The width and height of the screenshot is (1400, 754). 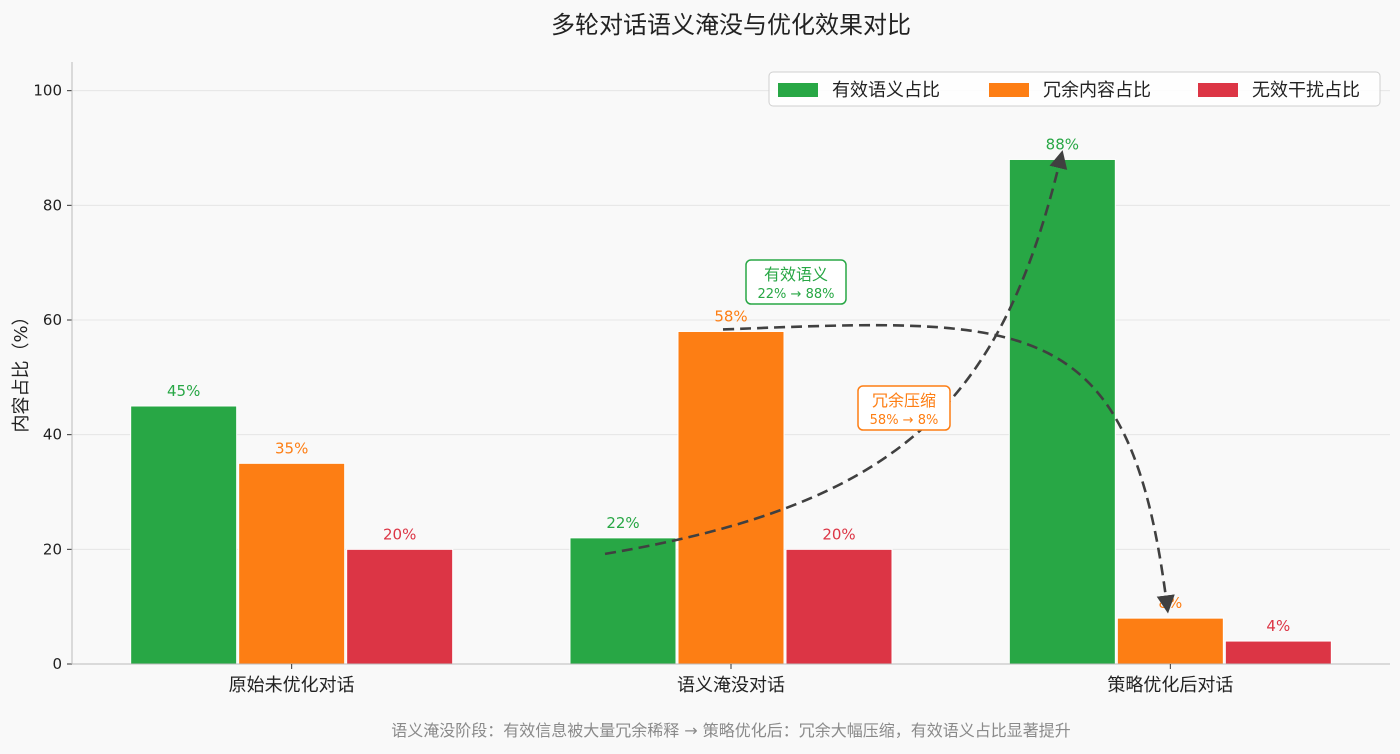 What do you see at coordinates (622, 523) in the screenshot?
I see `bar-data-label: 22%` at bounding box center [622, 523].